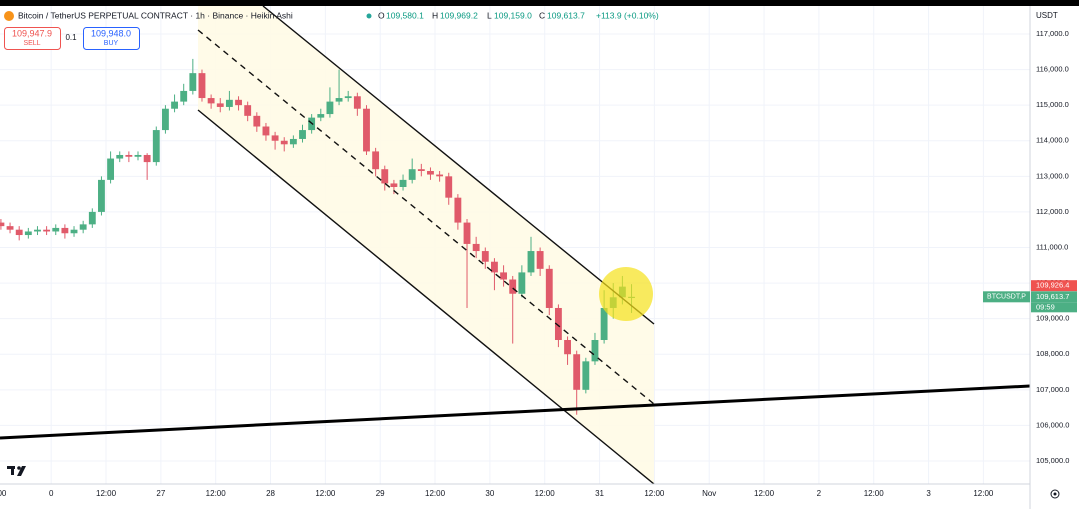 The image size is (1079, 514). I want to click on buy-button, so click(111, 38).